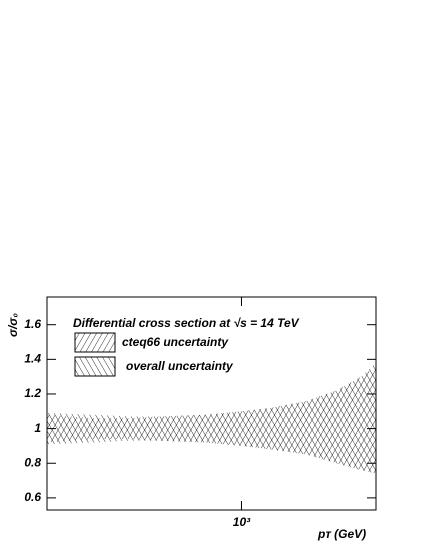  Describe the element at coordinates (32, 462) in the screenshot. I see `y-tick-label: 0.8` at that location.